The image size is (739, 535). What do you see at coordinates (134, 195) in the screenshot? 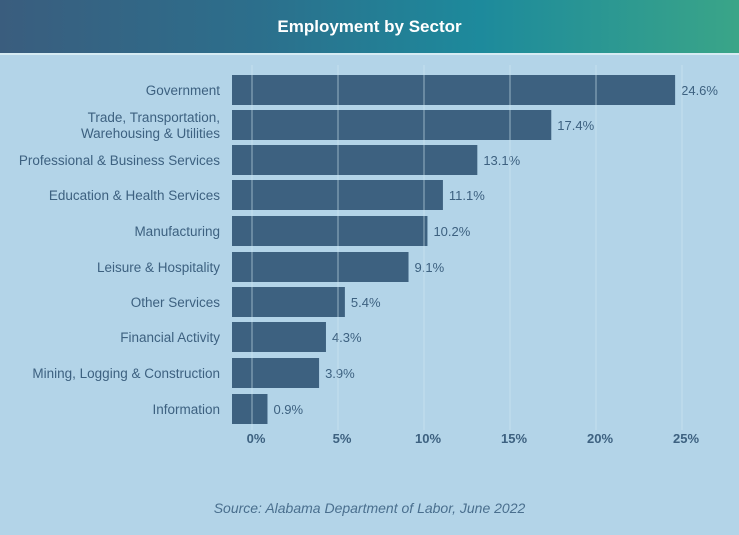
I see `category-label: Education & Health Services` at bounding box center [134, 195].